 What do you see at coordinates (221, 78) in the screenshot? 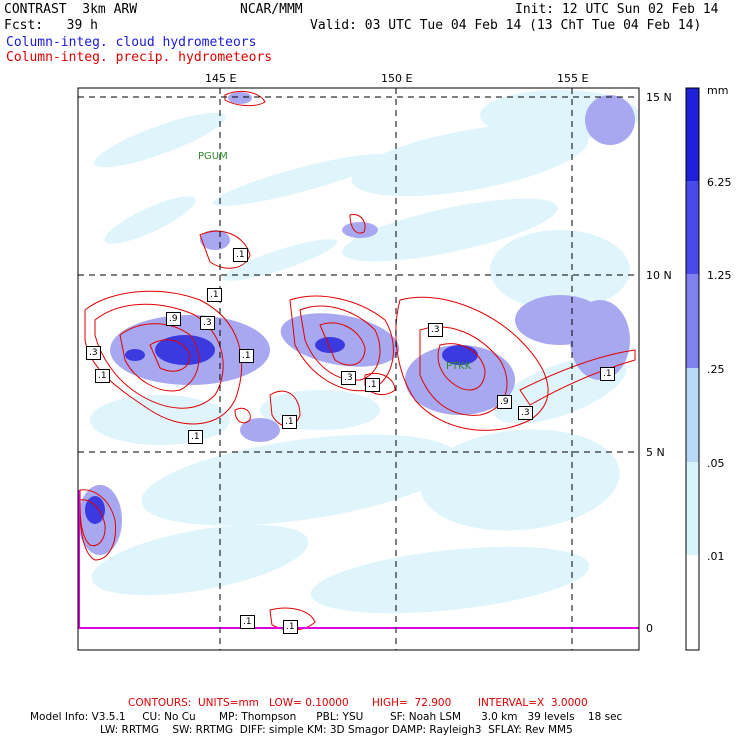
I see `lon-label-145: 145 E` at bounding box center [221, 78].